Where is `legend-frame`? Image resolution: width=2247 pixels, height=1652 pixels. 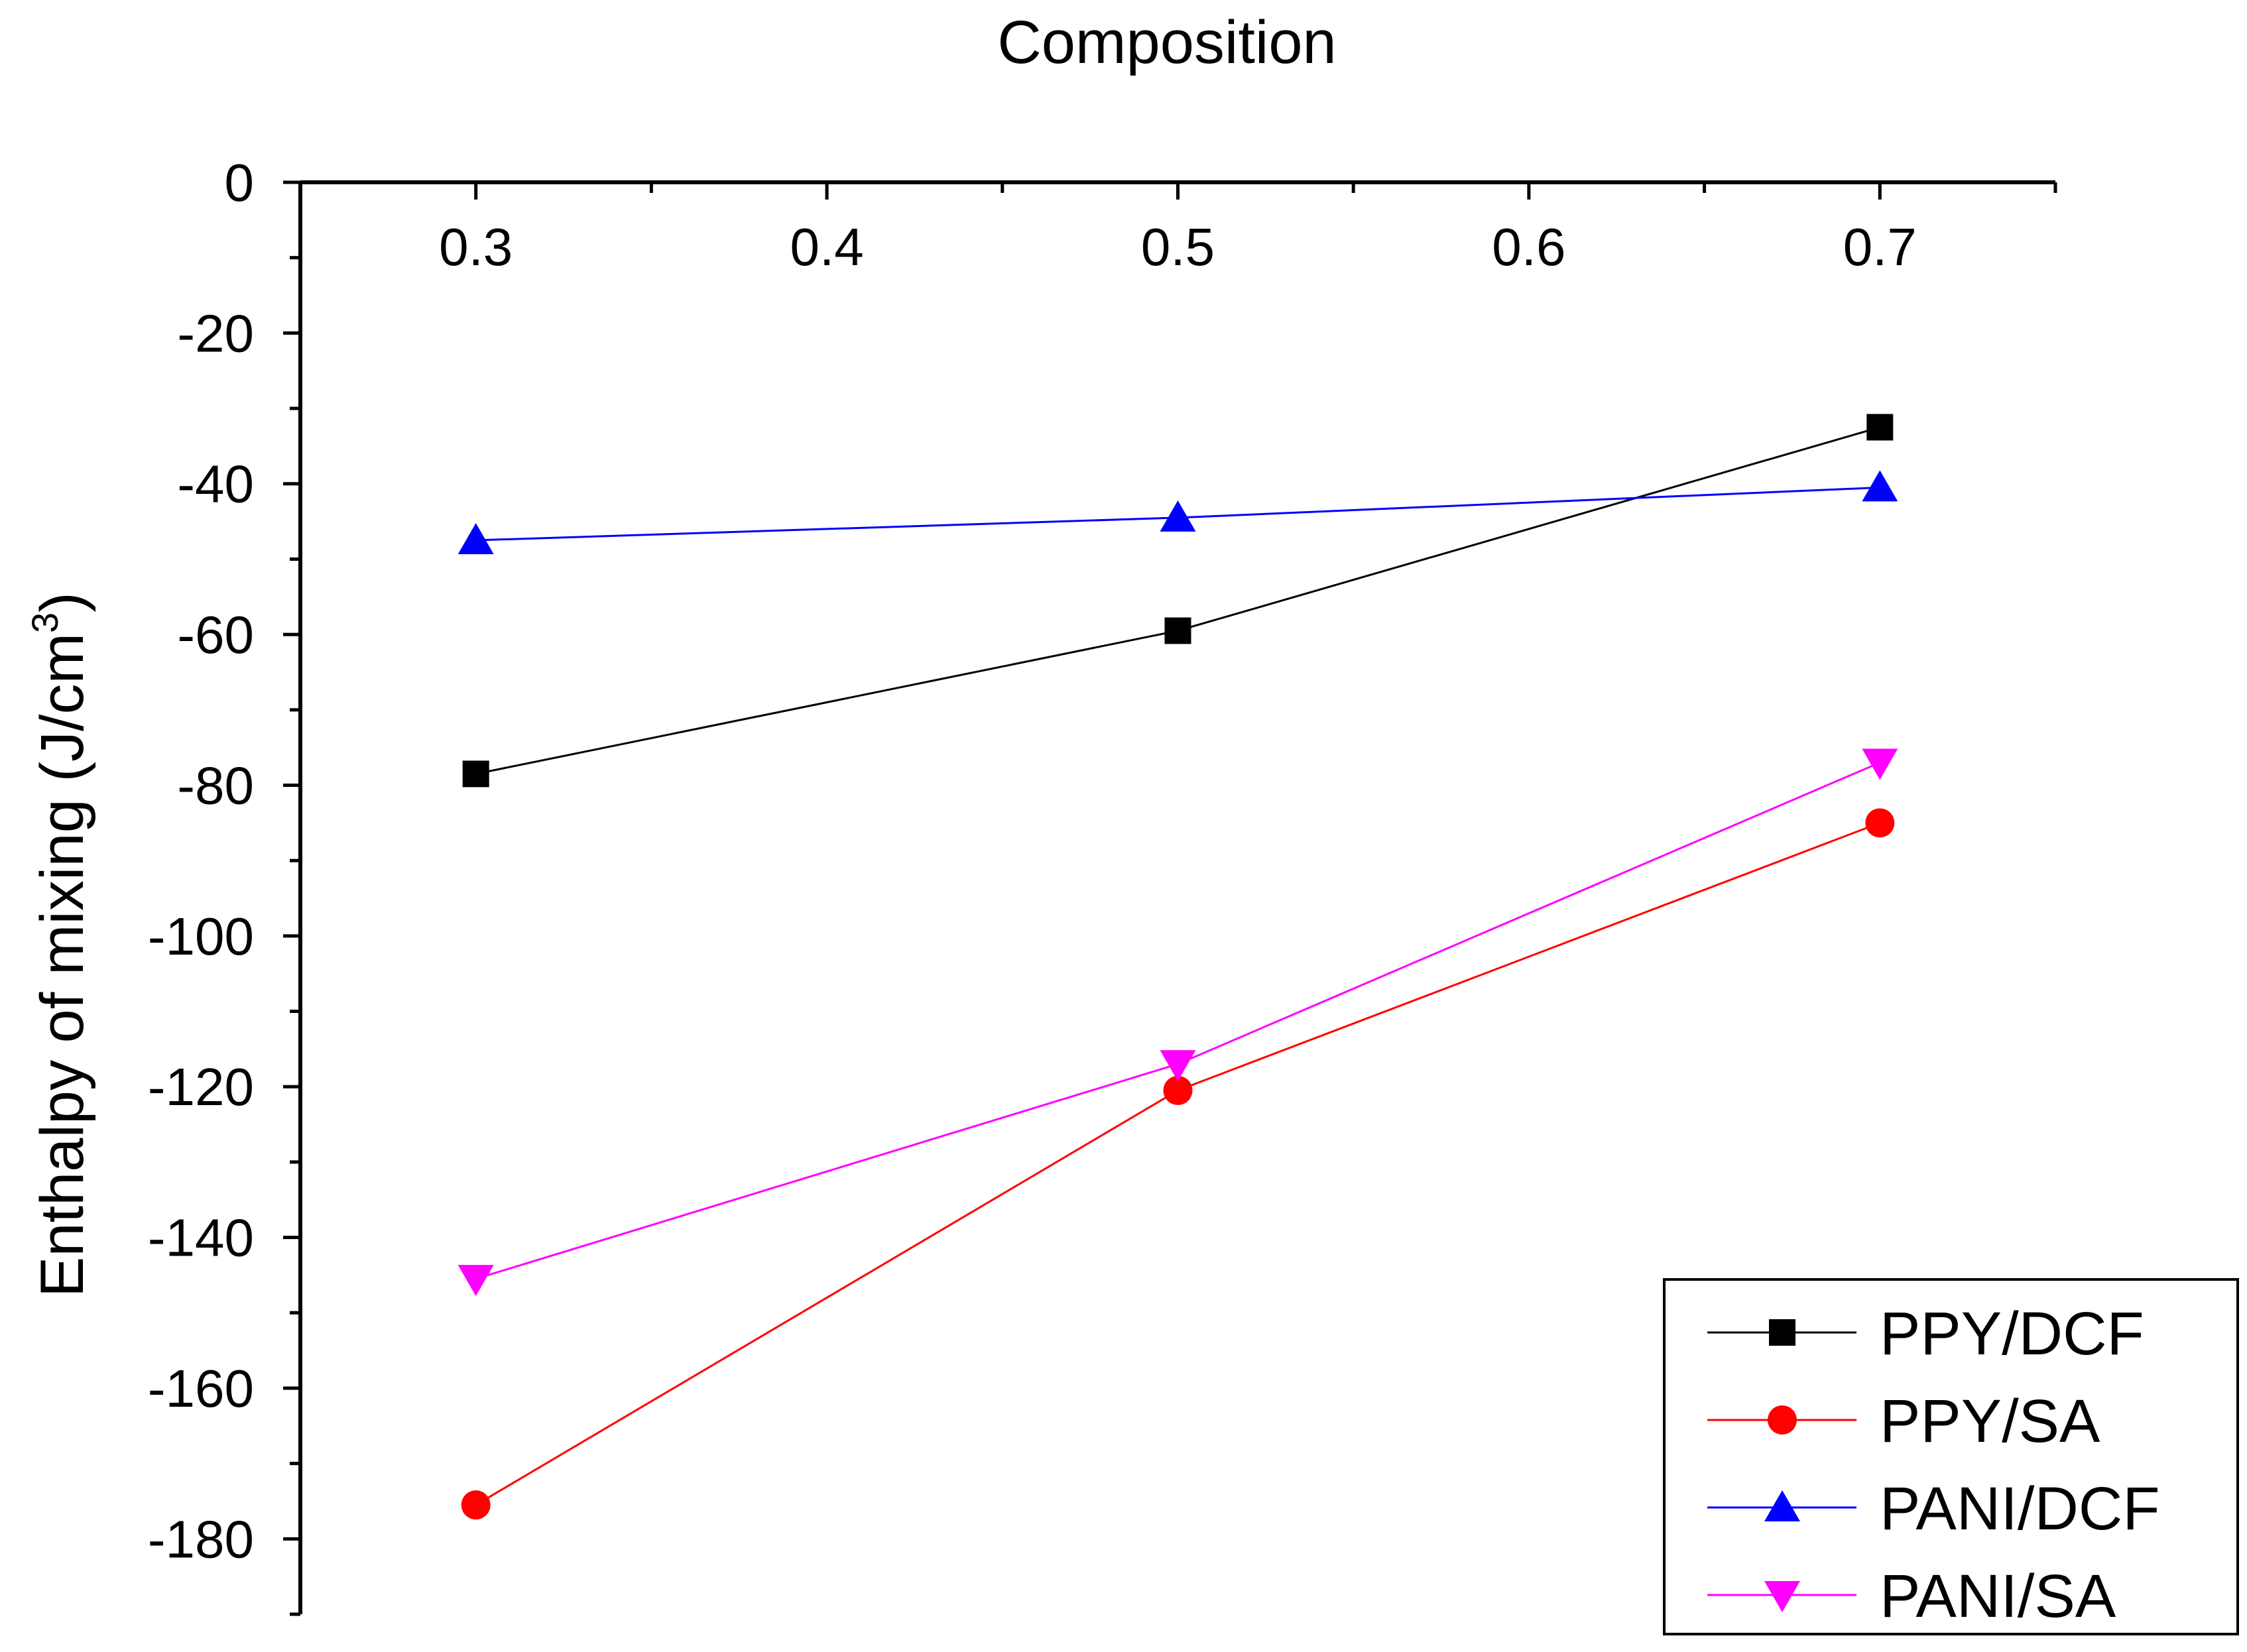 legend-frame is located at coordinates (1951, 1456).